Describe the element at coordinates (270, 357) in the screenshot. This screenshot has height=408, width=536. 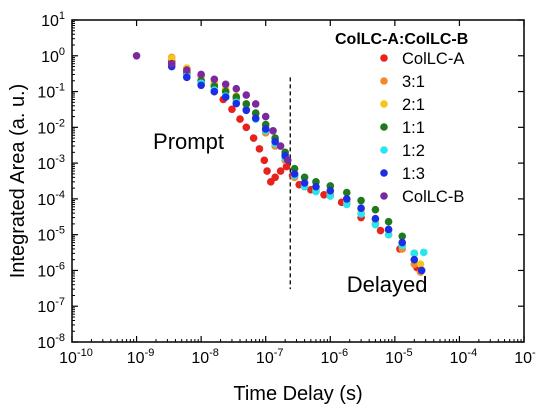
I see `x-tick-label: 10⁻⁷` at that location.